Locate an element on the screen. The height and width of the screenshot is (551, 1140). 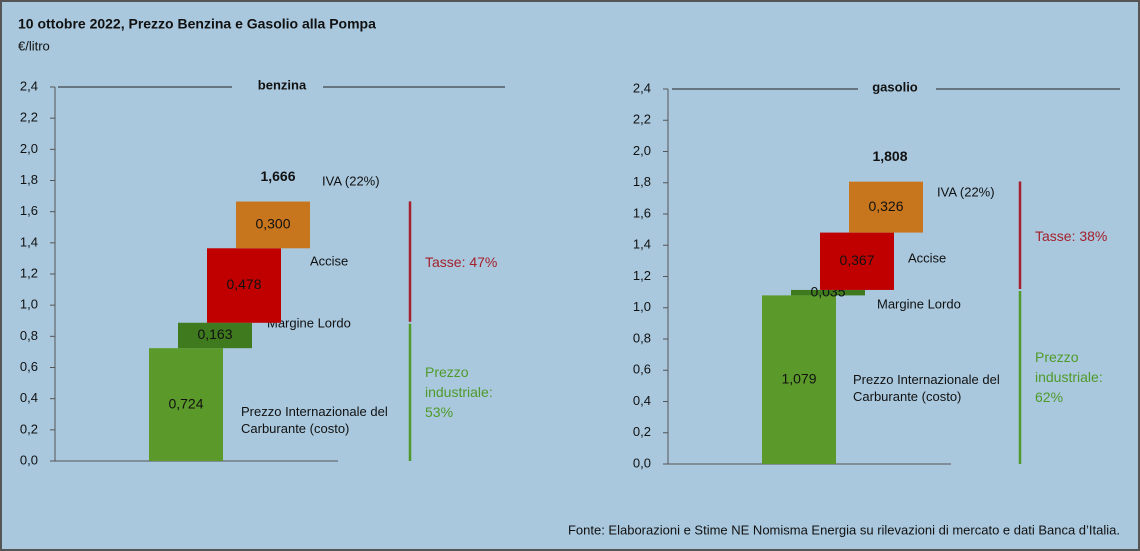
chart-title: benzina is located at coordinates (282, 84).